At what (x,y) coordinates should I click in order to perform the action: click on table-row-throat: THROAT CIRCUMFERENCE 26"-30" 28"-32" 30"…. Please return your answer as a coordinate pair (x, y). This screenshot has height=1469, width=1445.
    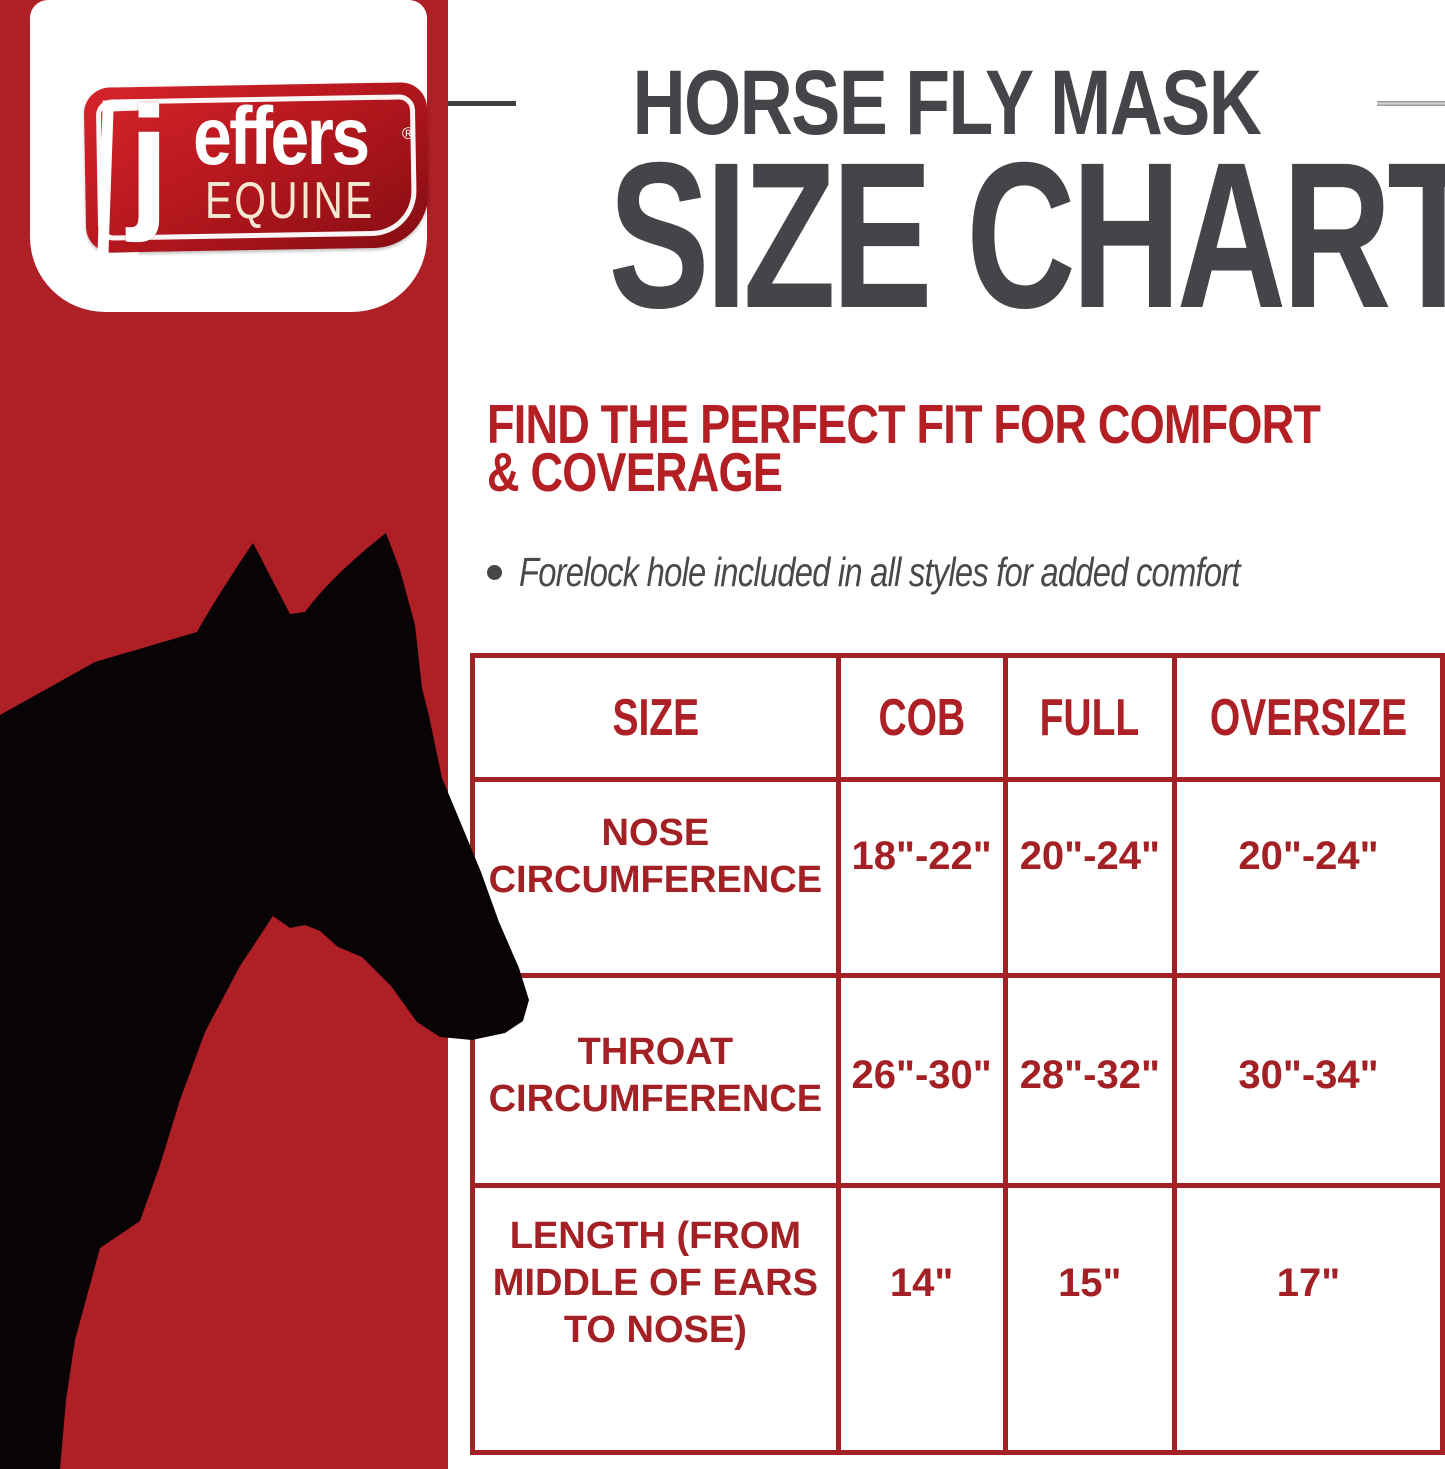
    Looking at the image, I should click on (957, 1080).